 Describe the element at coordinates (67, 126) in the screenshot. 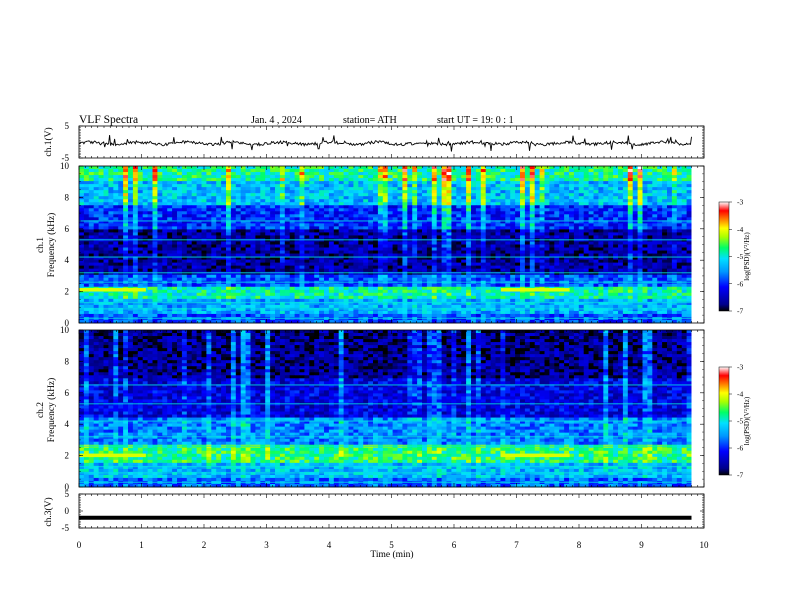

I see `ch1-waveform-ytick-label: 5` at that location.